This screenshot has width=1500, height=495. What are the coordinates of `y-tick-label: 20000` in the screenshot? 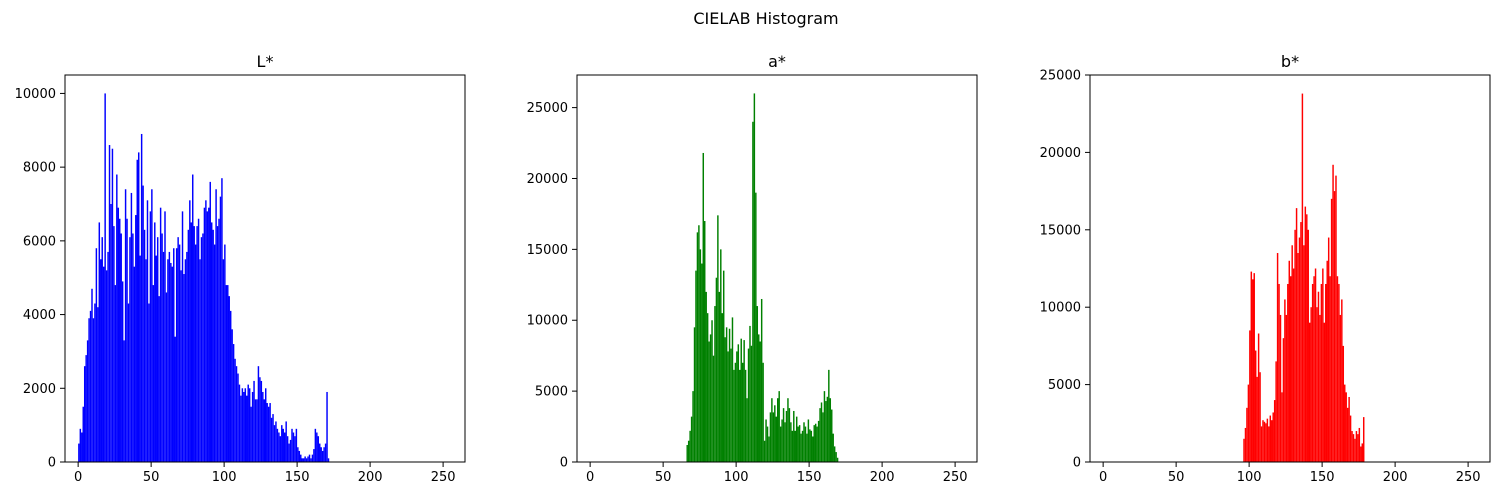 It's located at (1060, 153).